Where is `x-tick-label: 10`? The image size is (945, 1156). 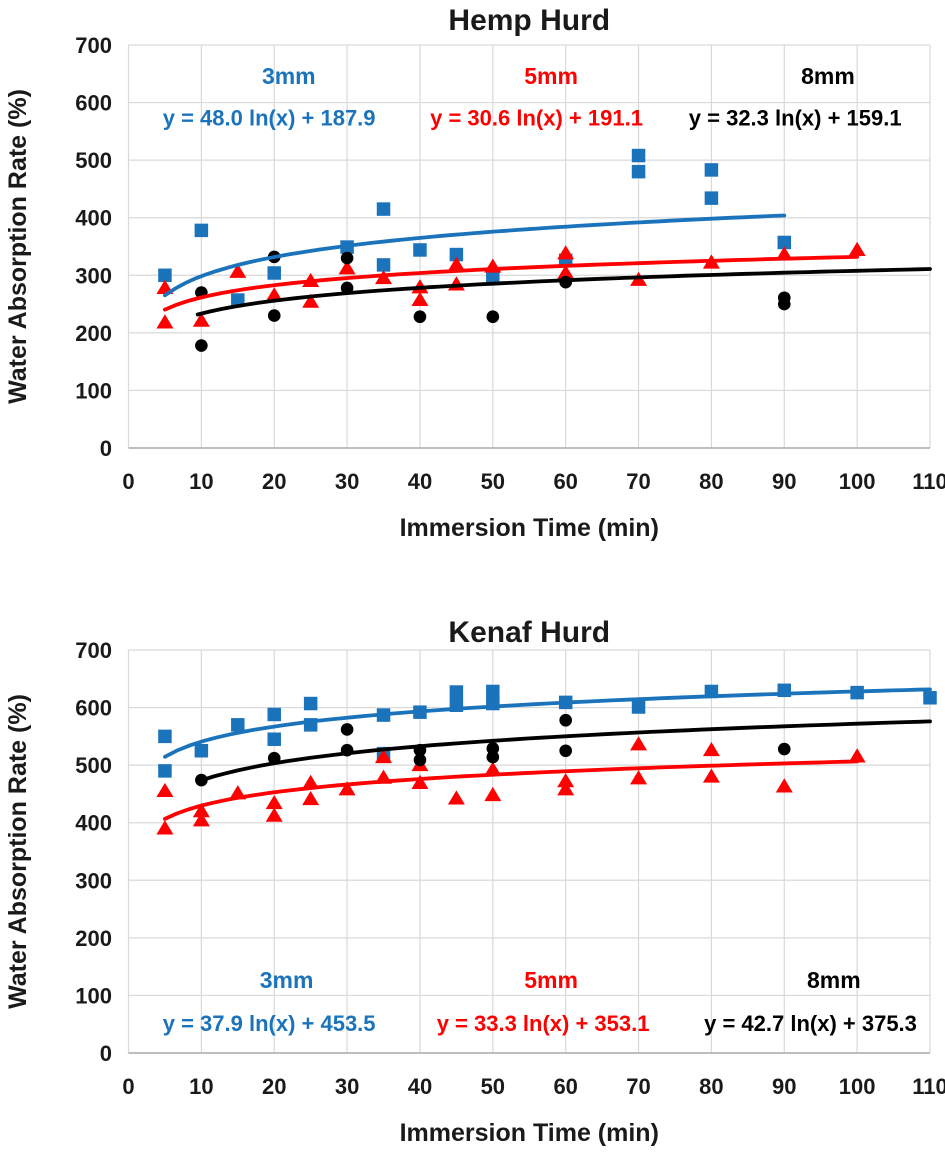 x-tick-label: 10 is located at coordinates (201, 481).